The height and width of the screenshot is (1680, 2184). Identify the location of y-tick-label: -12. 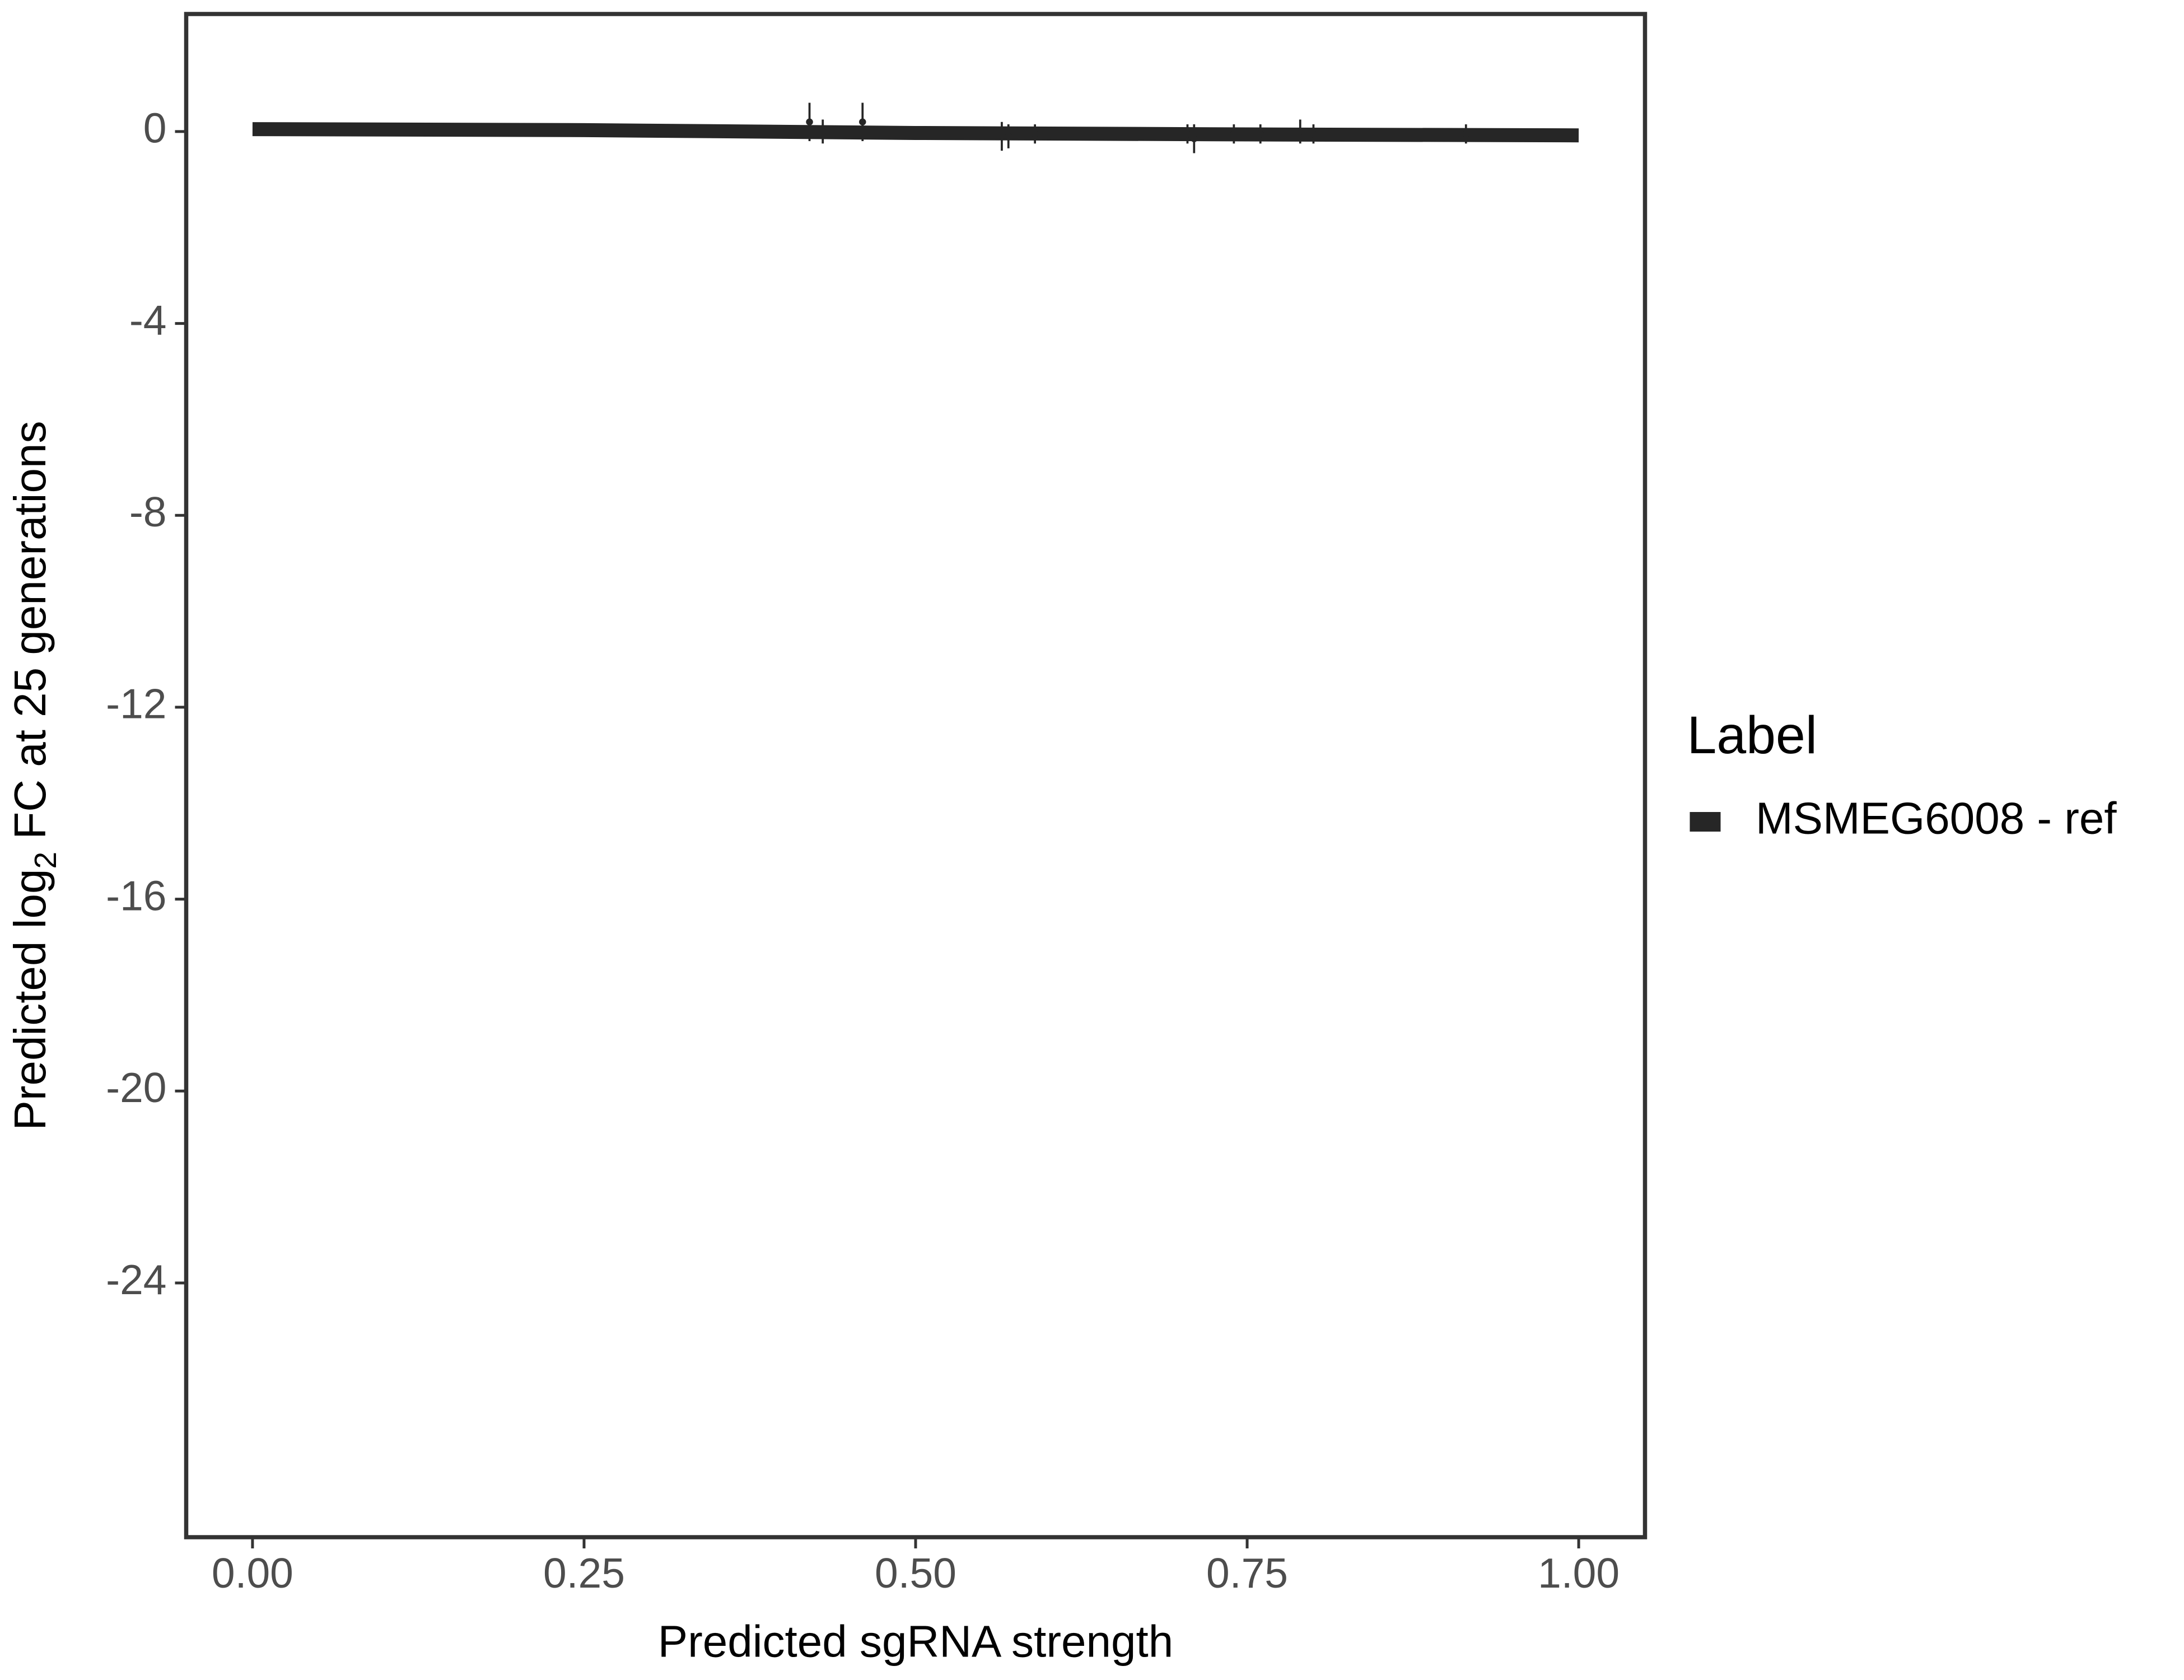
(136, 704).